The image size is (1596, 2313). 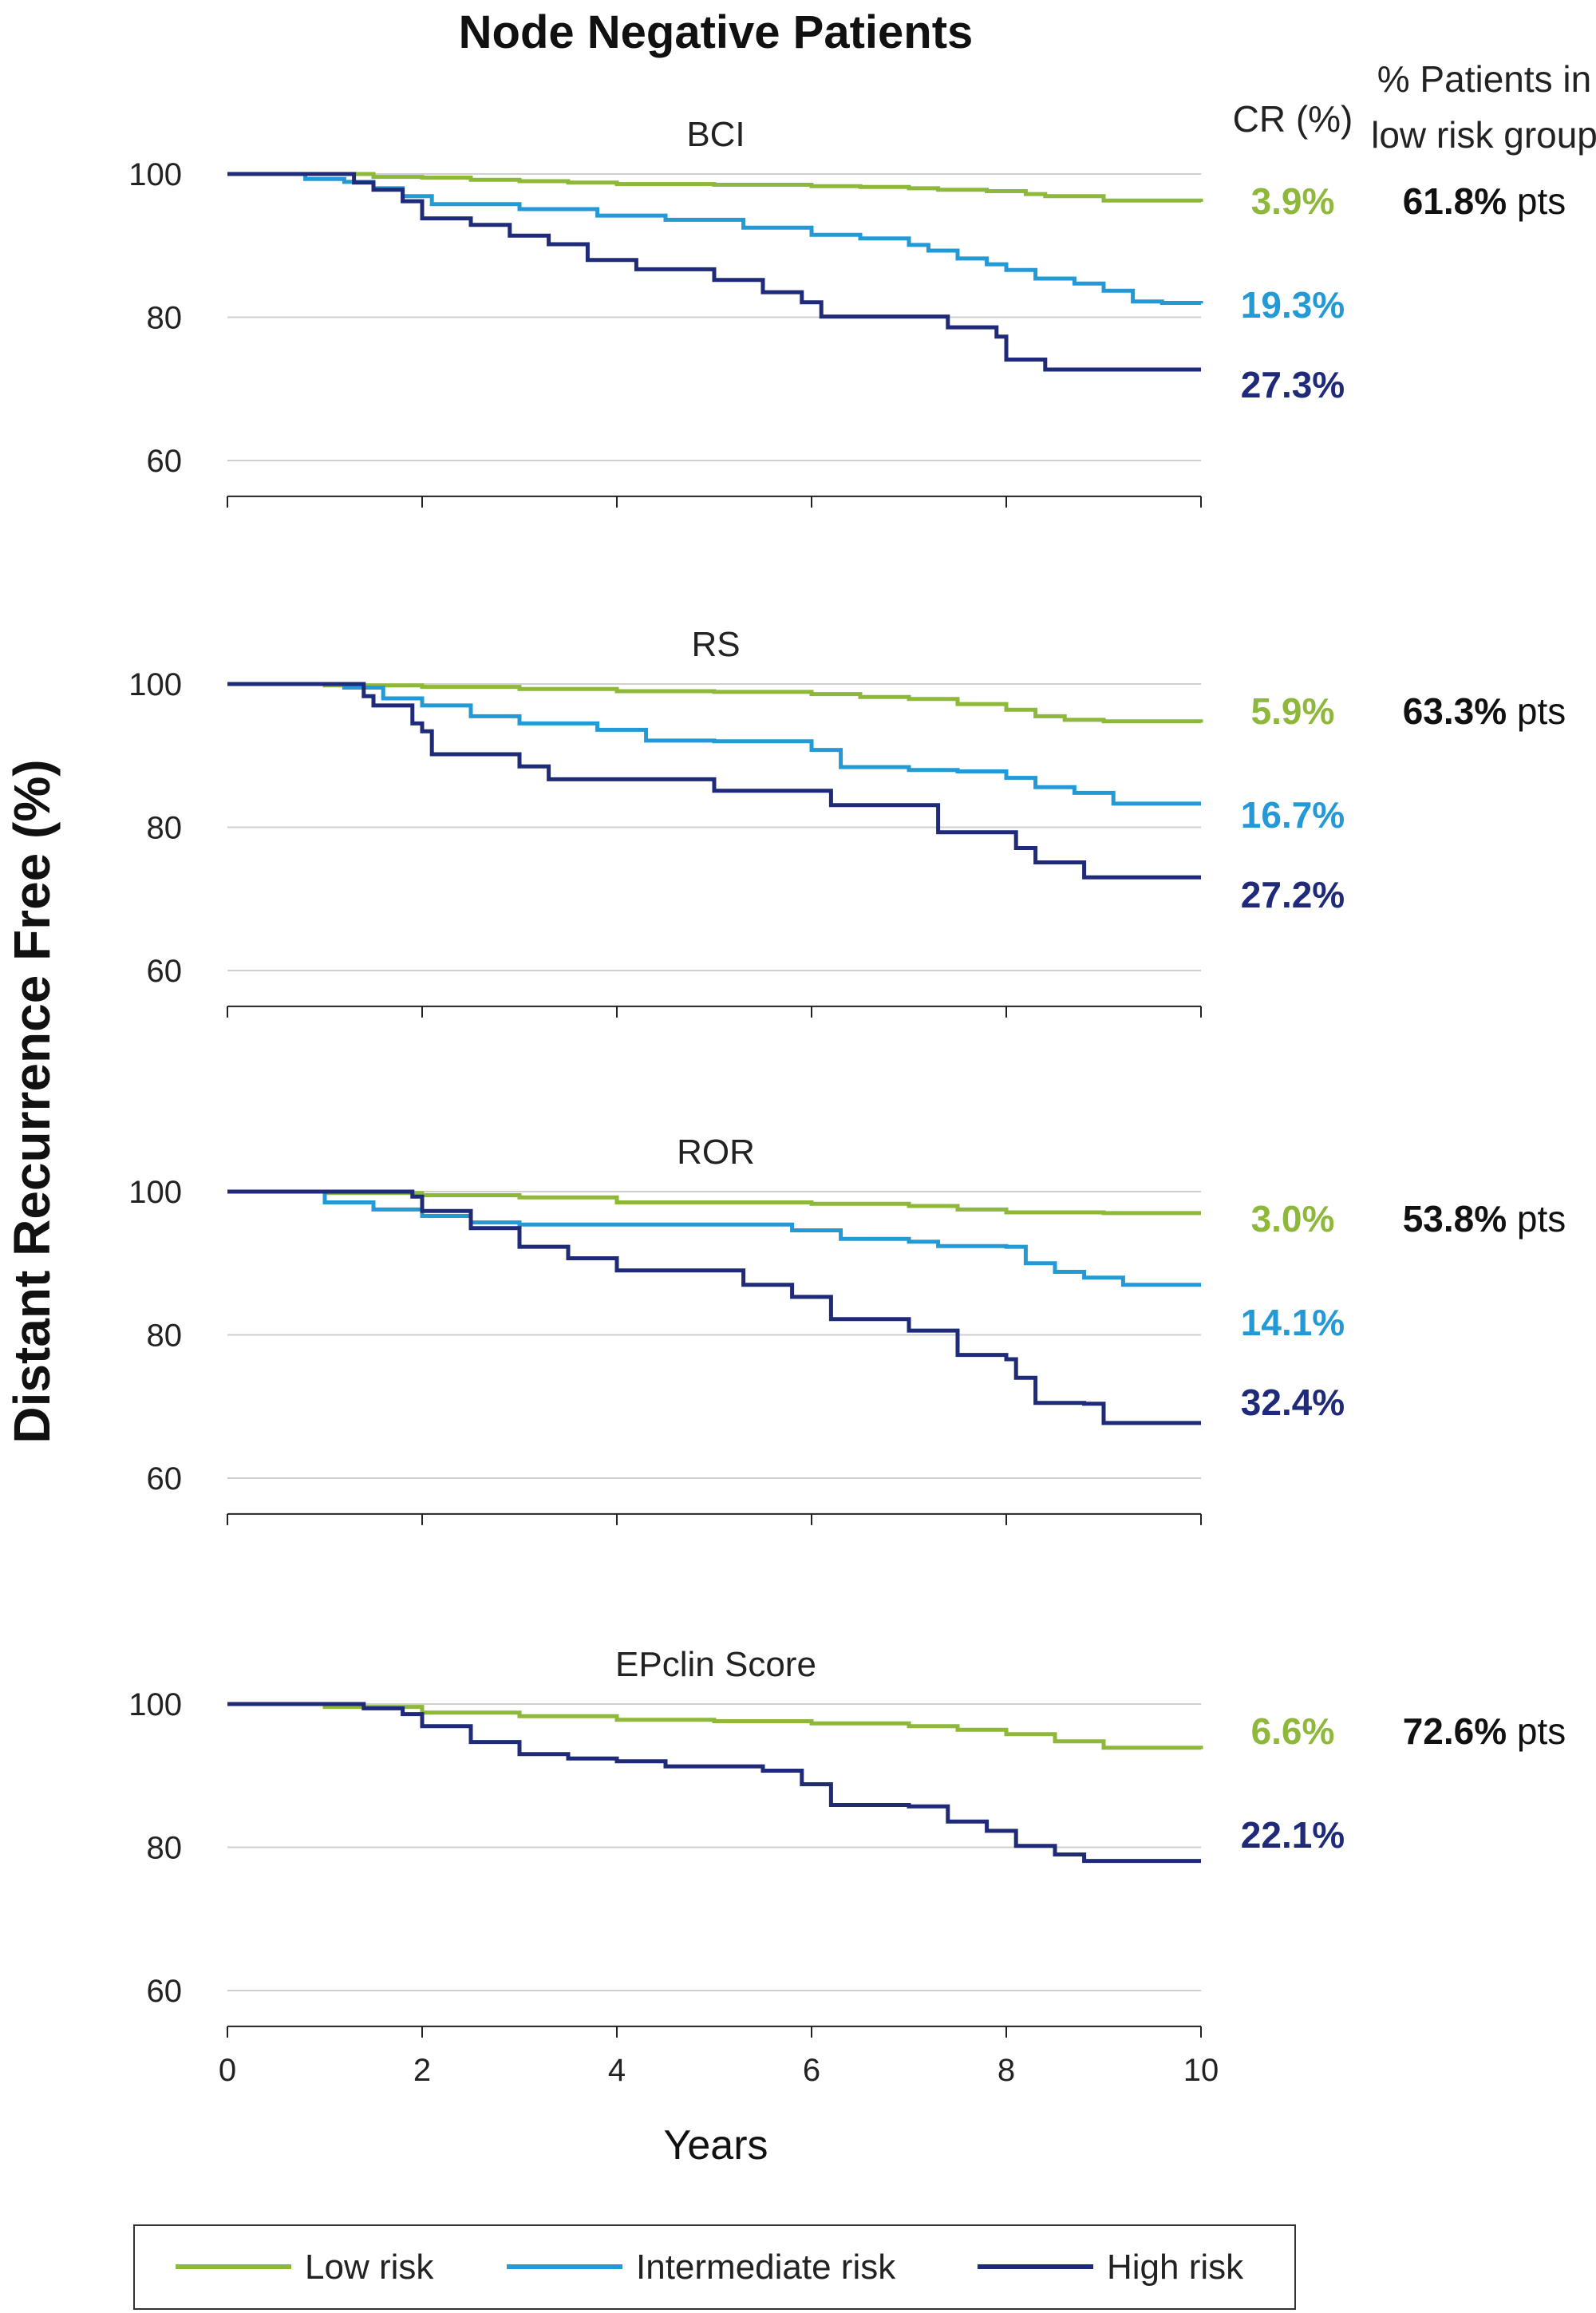 I want to click on pct-low-risk-label: 63.3% pts, so click(x=1484, y=711).